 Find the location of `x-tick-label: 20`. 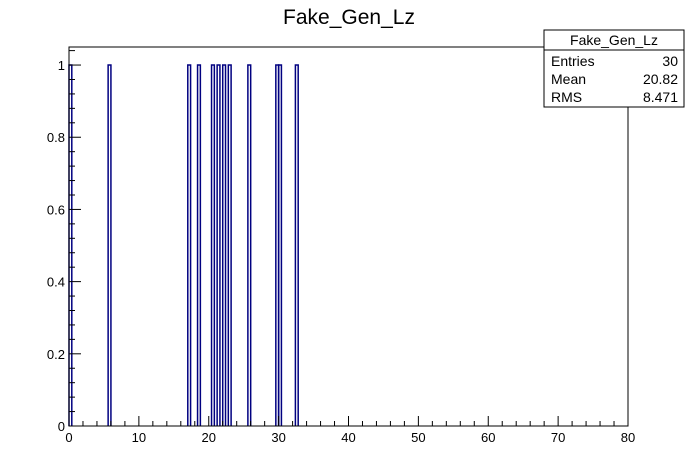

x-tick-label: 20 is located at coordinates (209, 437).